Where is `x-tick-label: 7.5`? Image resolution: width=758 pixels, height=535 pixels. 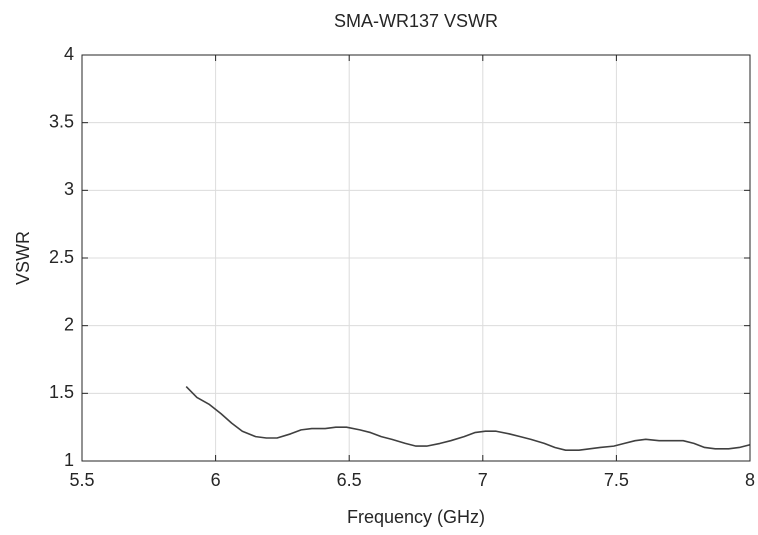 x-tick-label: 7.5 is located at coordinates (616, 480).